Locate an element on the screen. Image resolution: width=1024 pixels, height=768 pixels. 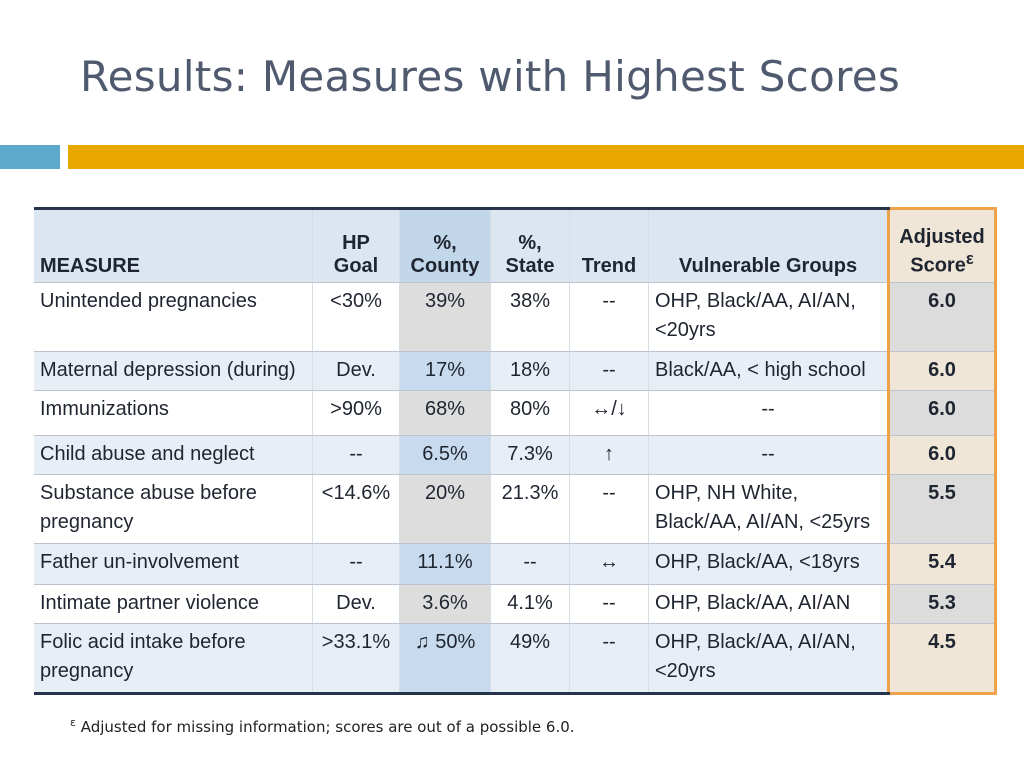
cell-vulnerable: OHP, Black/AA, AI/AN is located at coordinates (768, 604).